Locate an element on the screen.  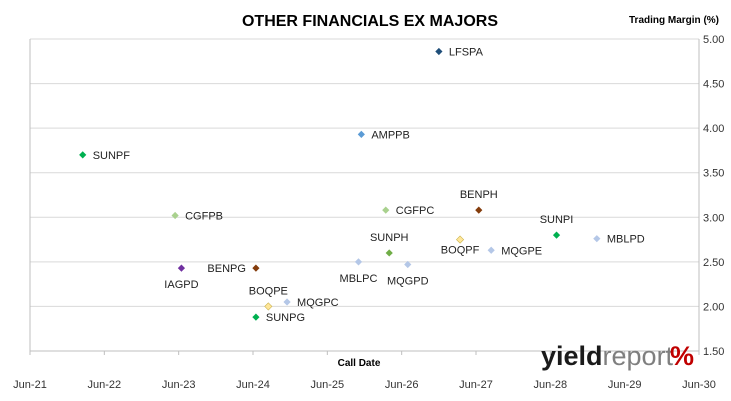
data-point-mqgpd is located at coordinates (408, 264).